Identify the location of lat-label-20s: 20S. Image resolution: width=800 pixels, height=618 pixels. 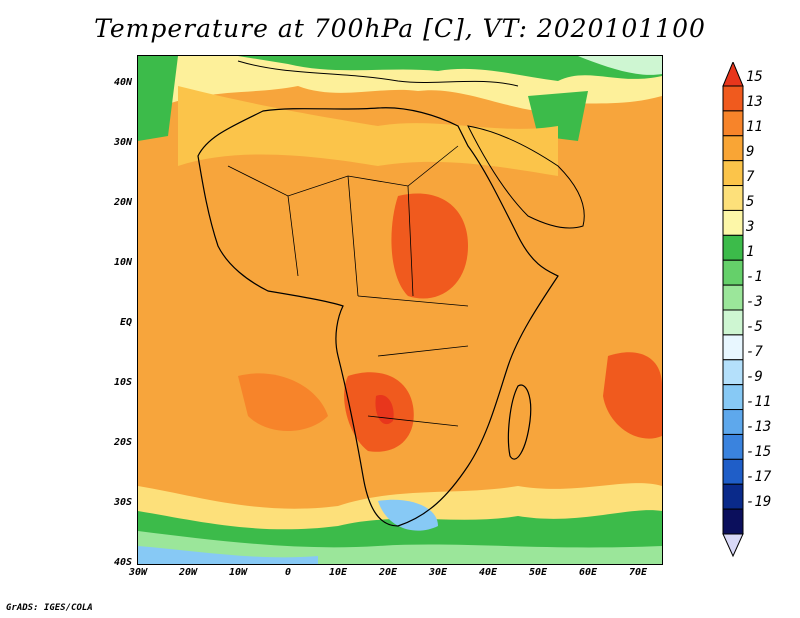
(122, 442).